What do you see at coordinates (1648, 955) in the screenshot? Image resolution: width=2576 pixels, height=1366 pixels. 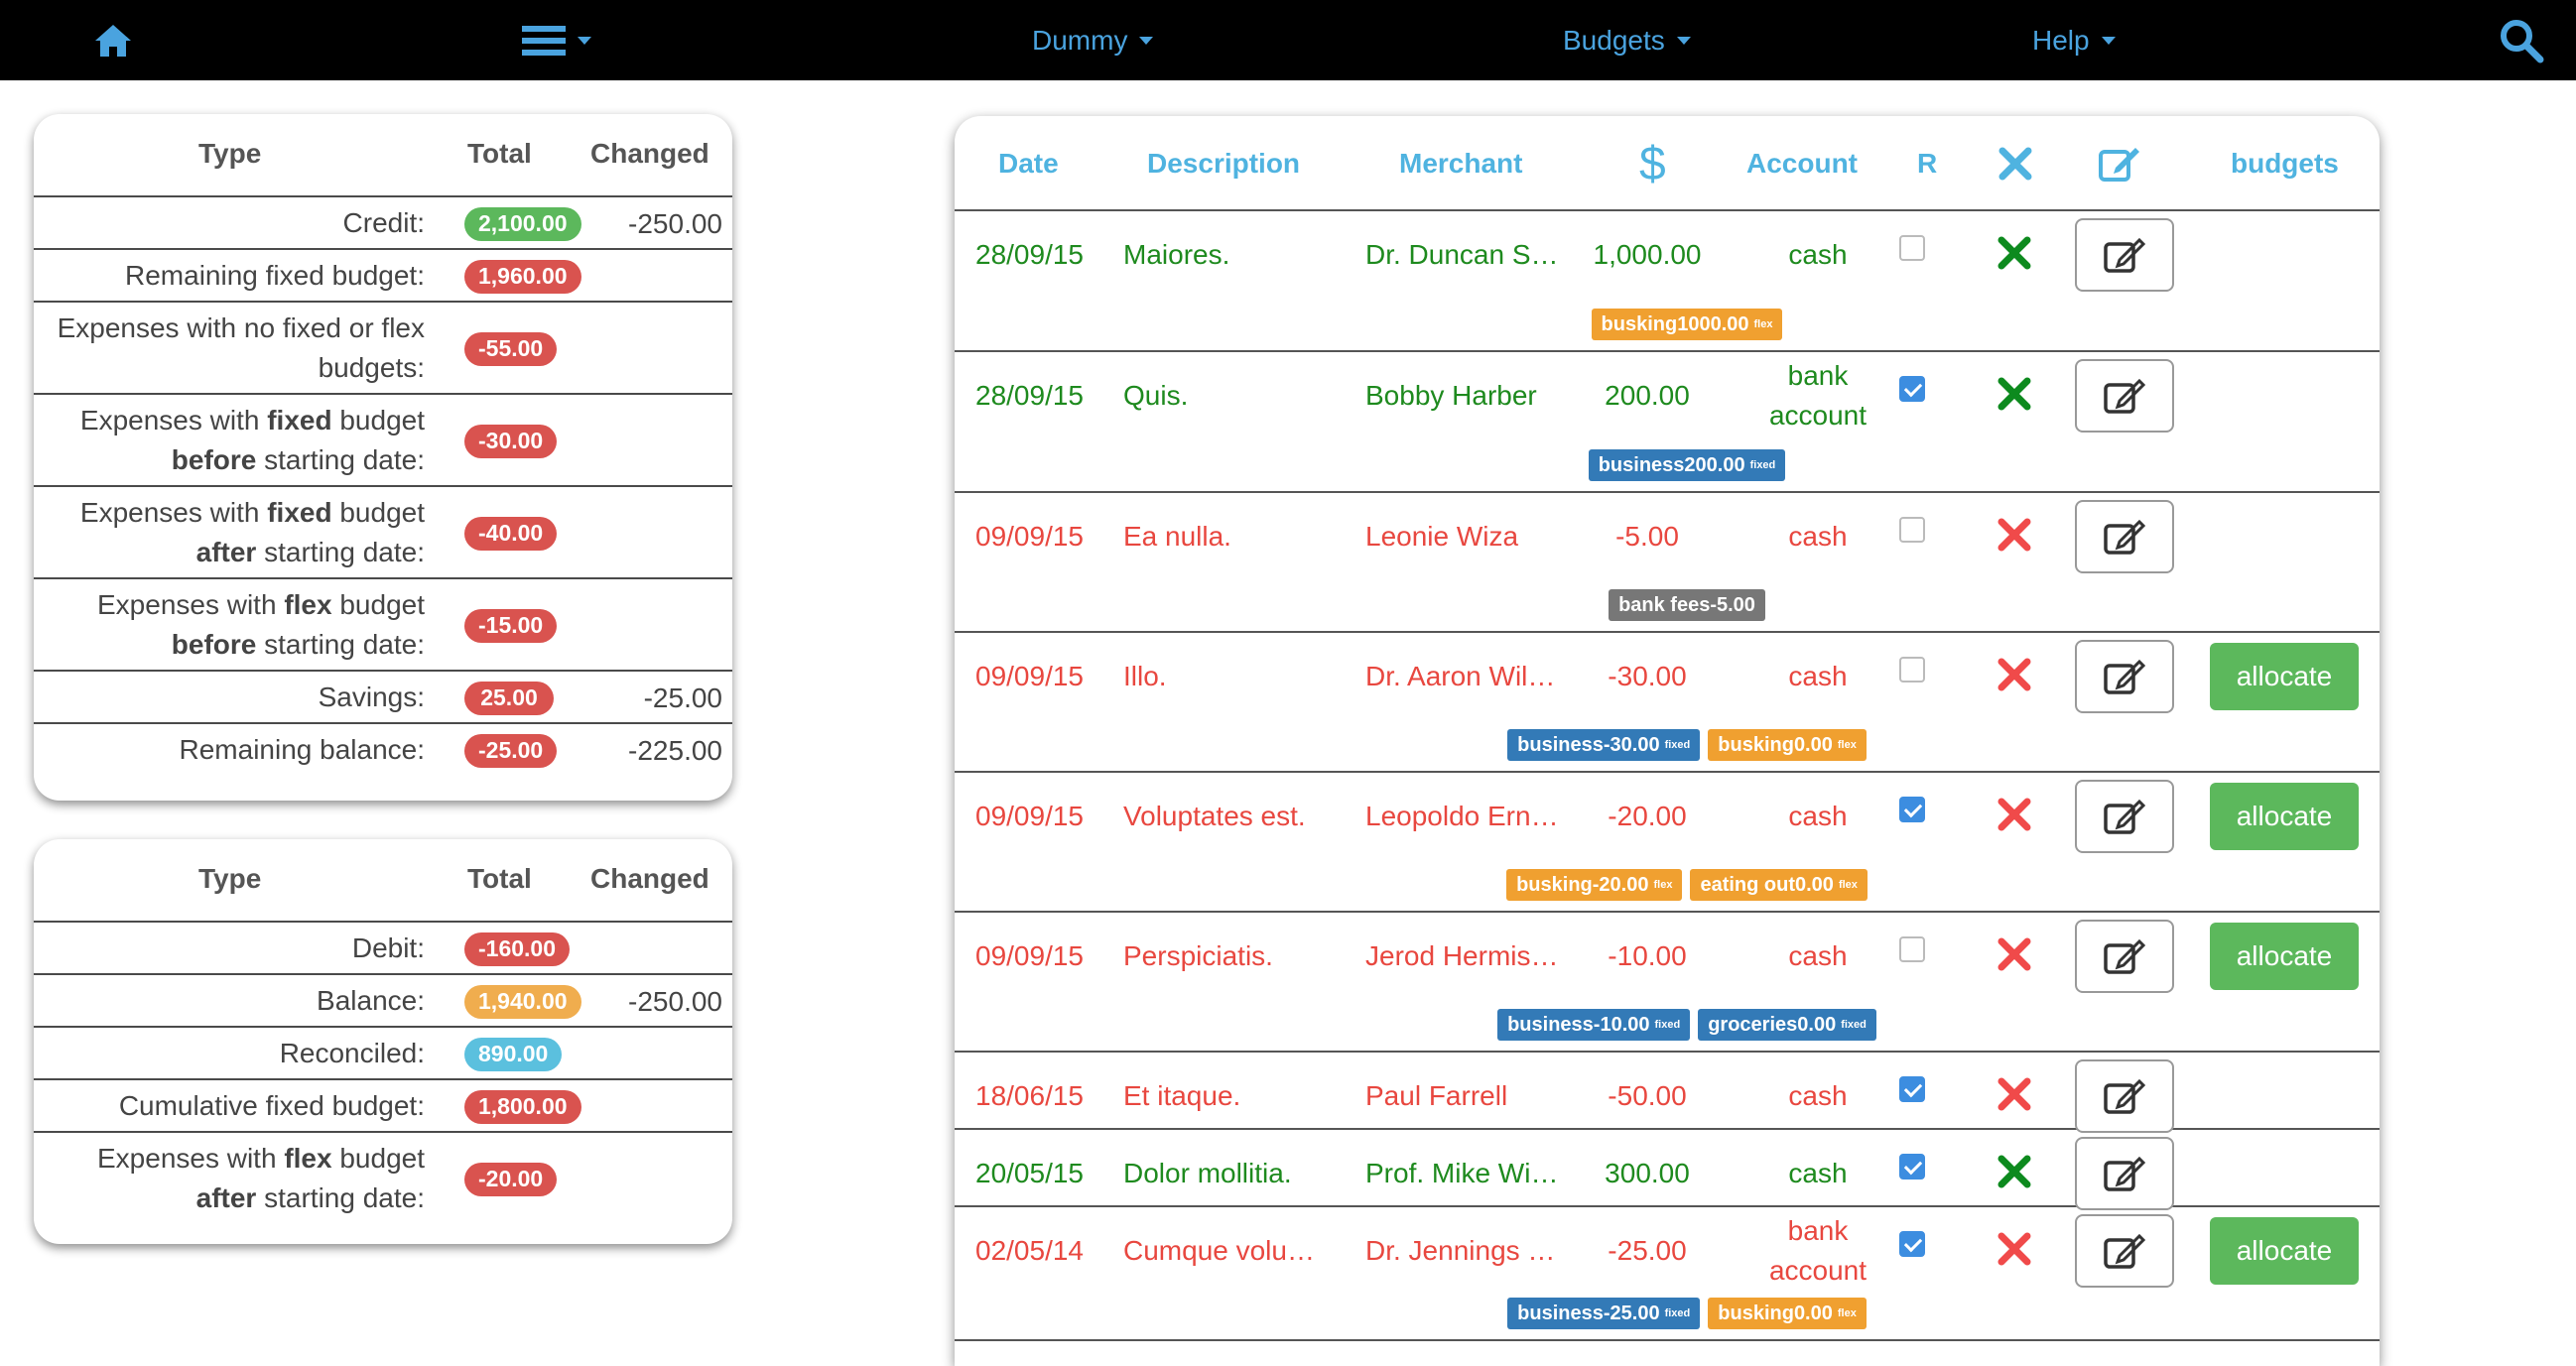 I see `transaction-amount: -10.00` at bounding box center [1648, 955].